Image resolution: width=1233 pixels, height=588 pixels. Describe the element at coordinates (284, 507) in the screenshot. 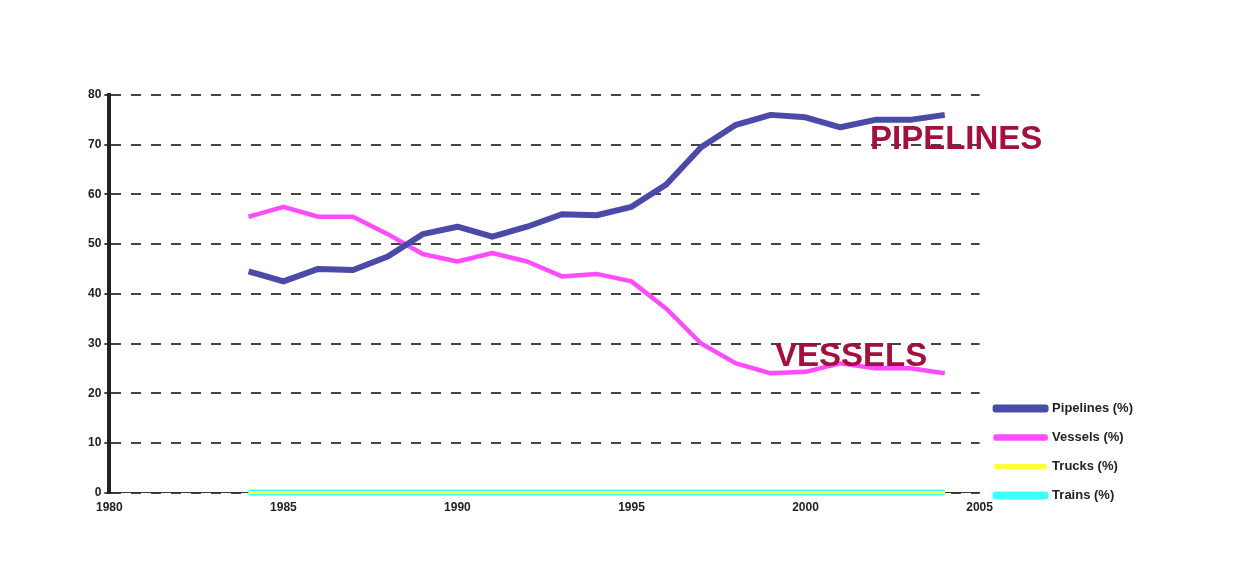

I see `x-tick-label: 1985` at that location.